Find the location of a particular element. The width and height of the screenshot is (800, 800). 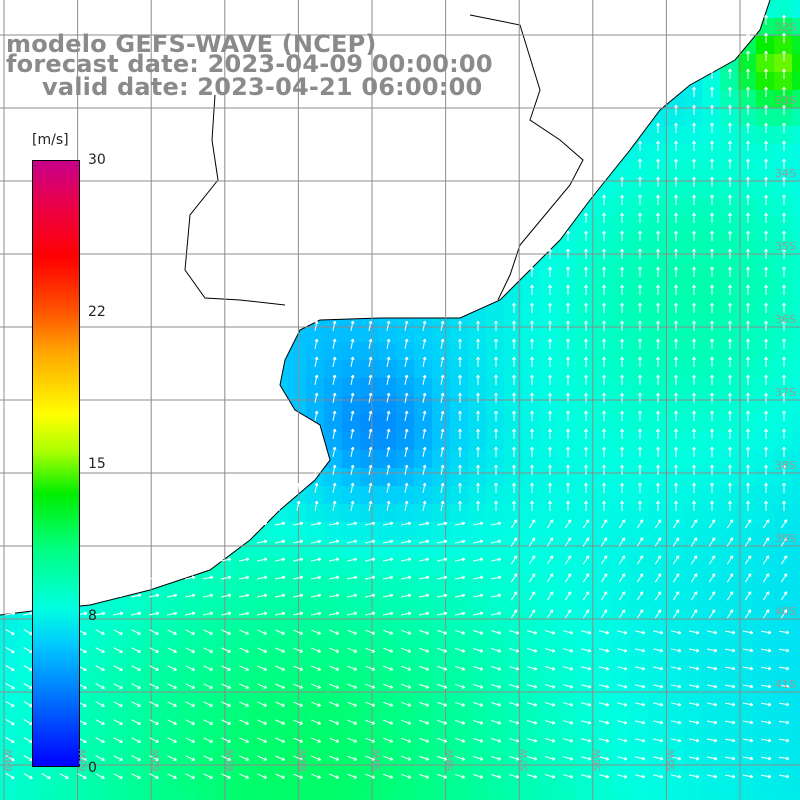

lat-label: 41S is located at coordinates (785, 684).